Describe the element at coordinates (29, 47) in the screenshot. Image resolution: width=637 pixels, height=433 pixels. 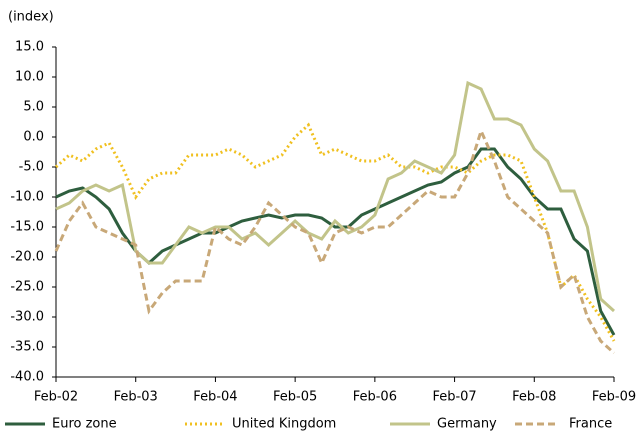
I see `y-tick-label: 15.0` at that location.